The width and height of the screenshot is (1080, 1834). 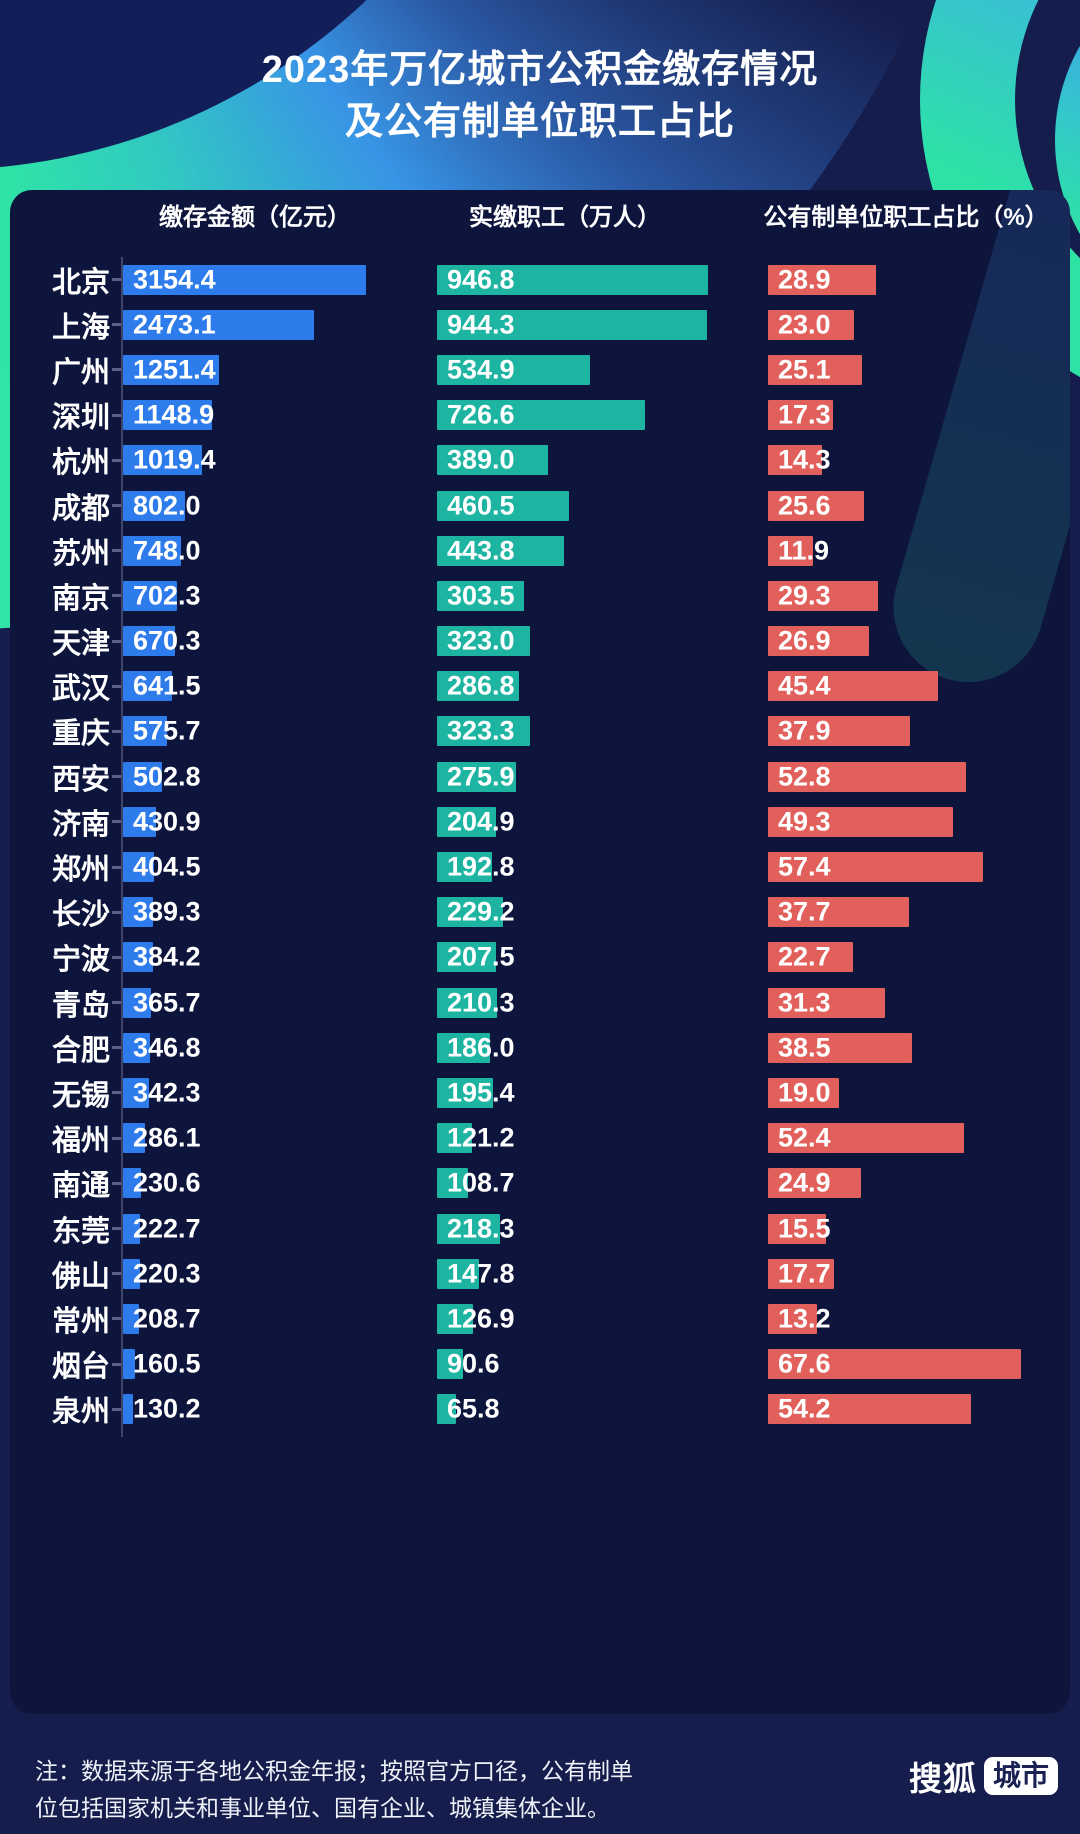 I want to click on deposit-bar: 1148.9, so click(x=169, y=415).